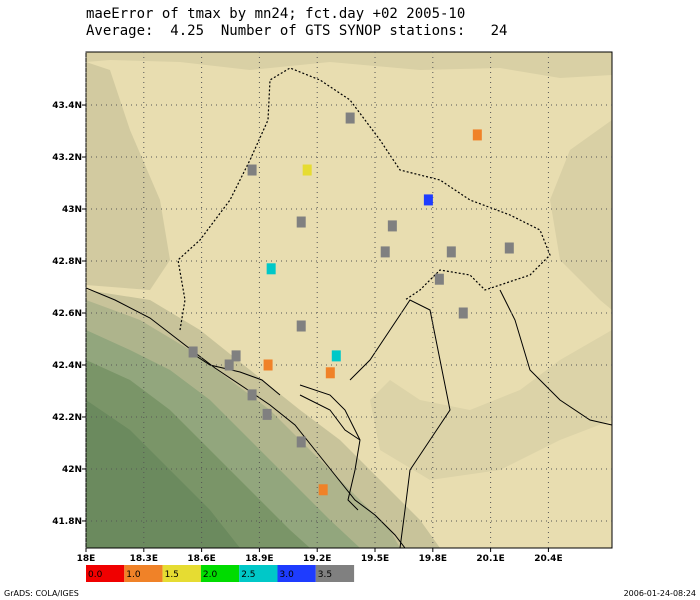 The height and width of the screenshot is (600, 700). I want to click on legend-label: 2.5, so click(248, 575).